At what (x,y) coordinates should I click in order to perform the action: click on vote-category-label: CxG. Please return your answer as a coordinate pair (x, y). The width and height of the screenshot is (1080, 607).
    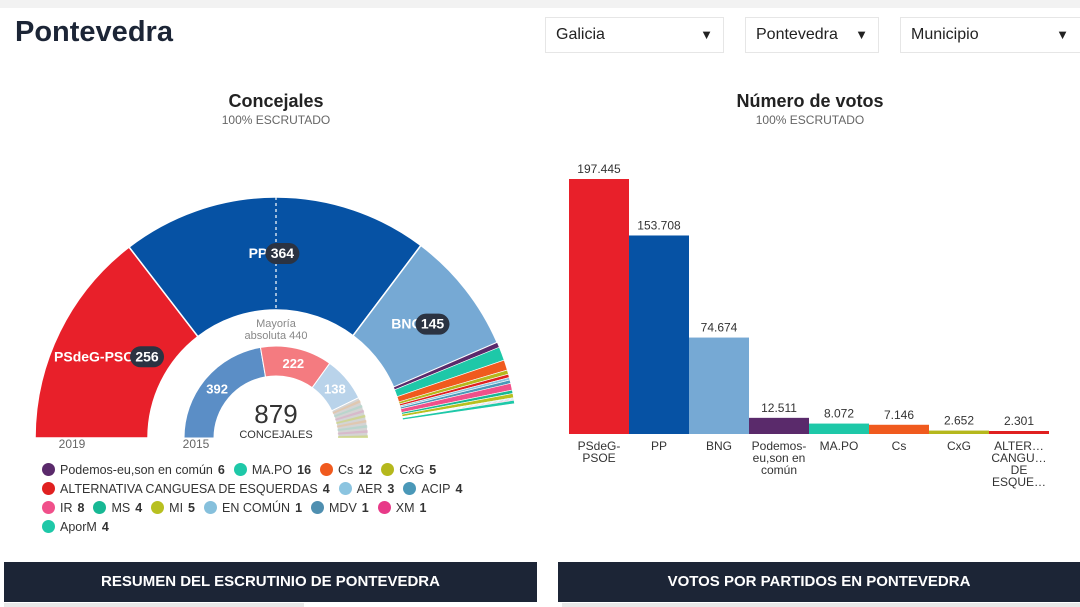
    Looking at the image, I should click on (959, 446).